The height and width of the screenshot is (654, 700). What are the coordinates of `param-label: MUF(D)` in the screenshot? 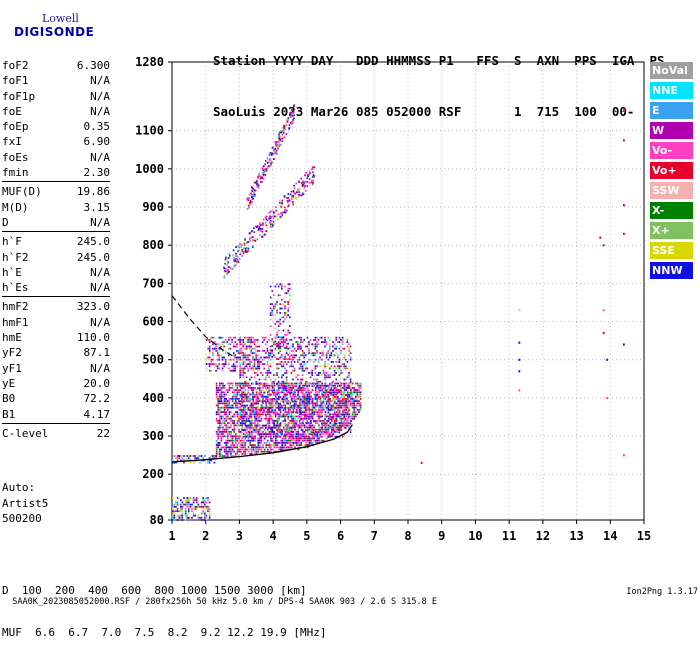 It's located at (22, 192).